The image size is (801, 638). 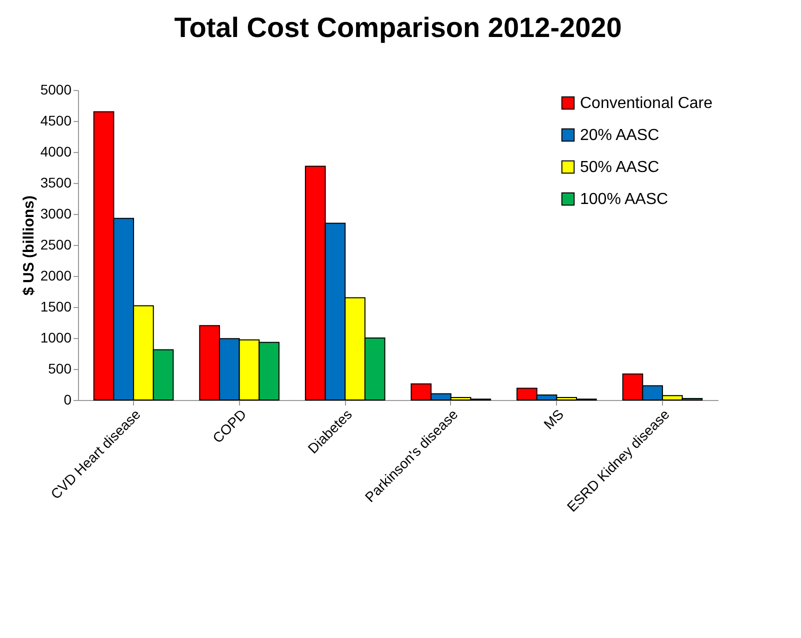 I want to click on y-tick-label: 4500, so click(x=56, y=120).